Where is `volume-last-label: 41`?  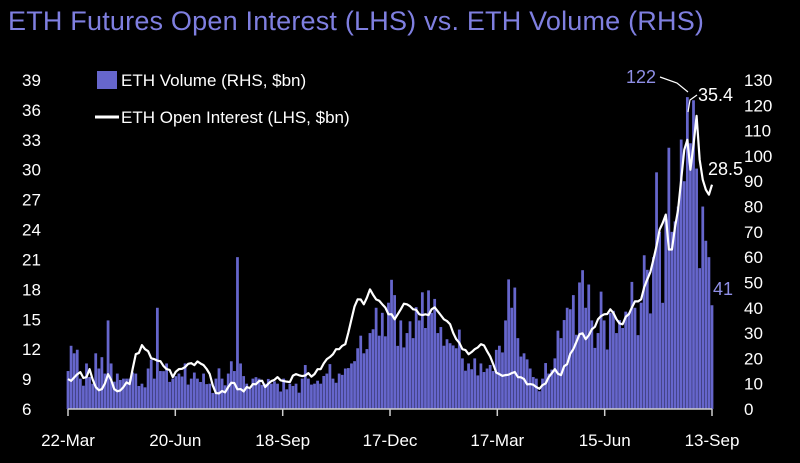
volume-last-label: 41 is located at coordinates (723, 289).